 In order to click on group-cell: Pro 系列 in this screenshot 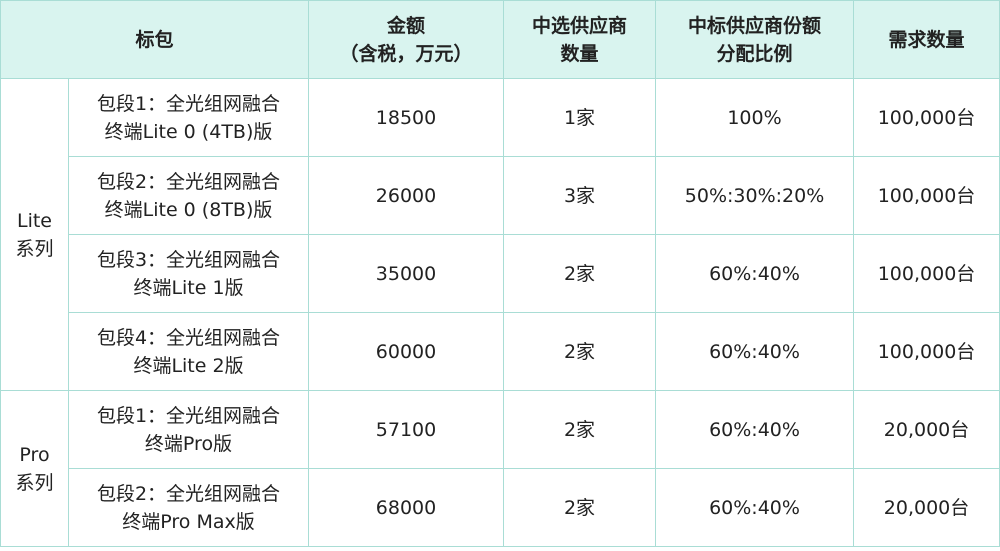, I will do `click(34, 468)`.